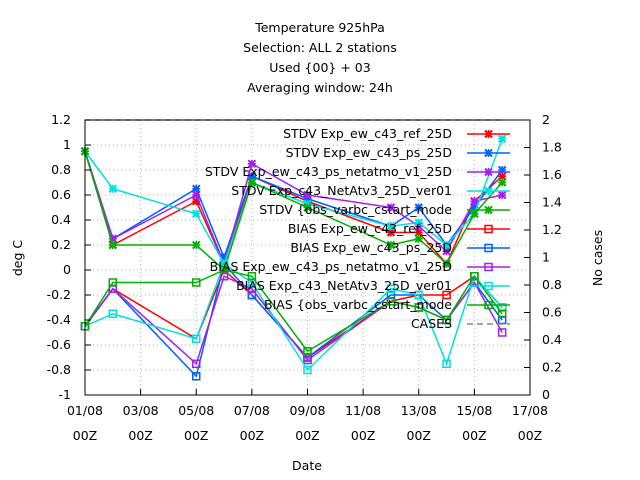  I want to click on legend-item: BIAS Exp_ew_c43_ps_25D, so click(400, 247).